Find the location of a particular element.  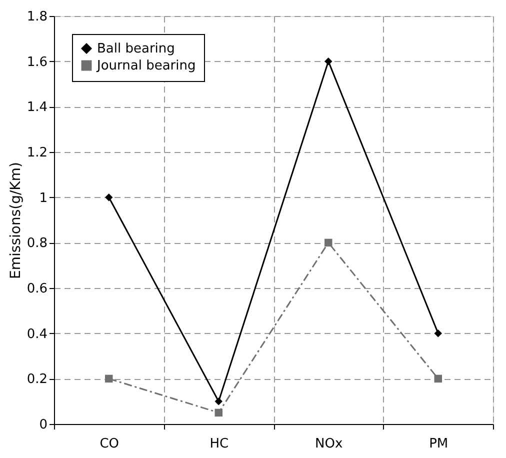

y-tick-label: 0.6 is located at coordinates (37, 289).